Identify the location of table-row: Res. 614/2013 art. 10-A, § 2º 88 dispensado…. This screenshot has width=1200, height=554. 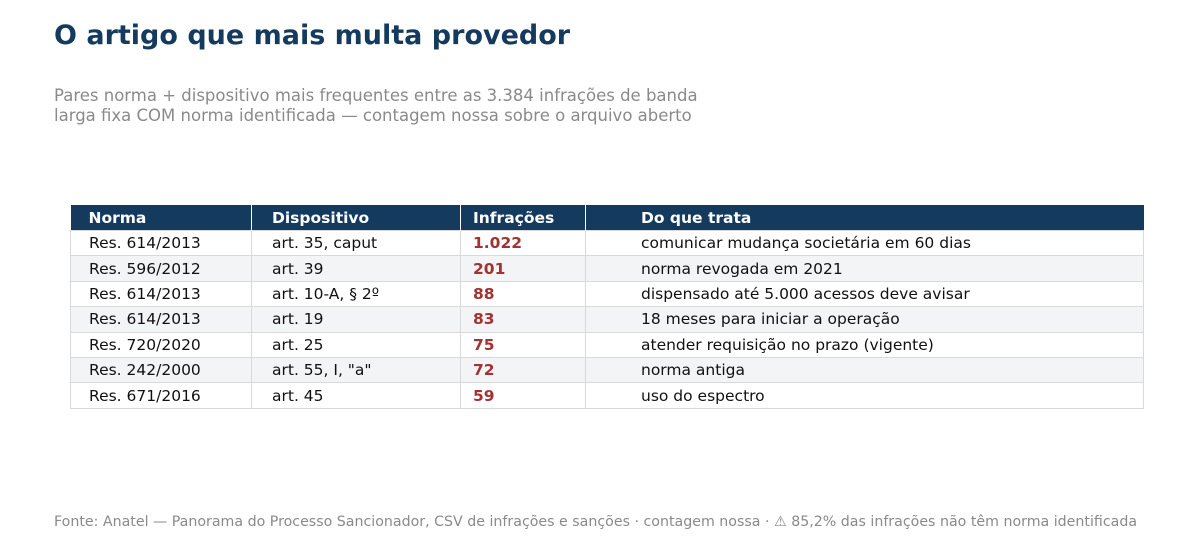
(607, 294).